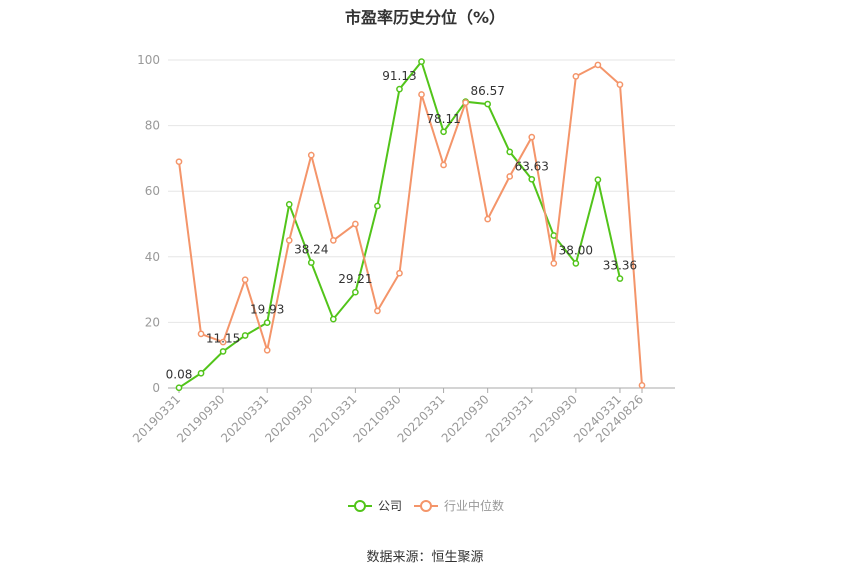 This screenshot has height=575, width=850. I want to click on y-tick-label: 60, so click(152, 191).